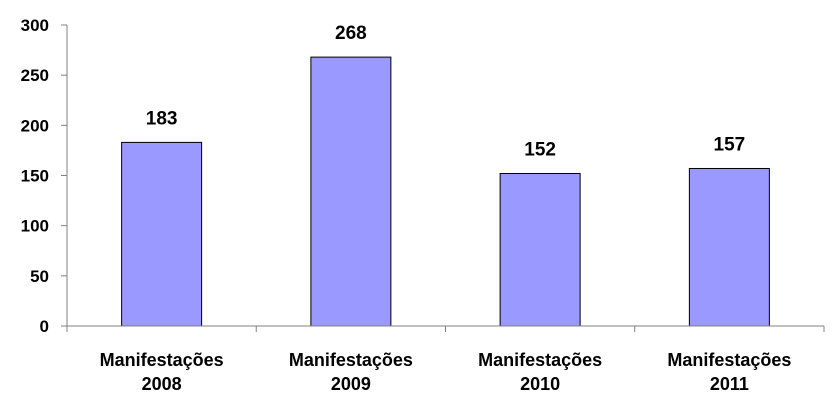 The width and height of the screenshot is (839, 398). What do you see at coordinates (540, 149) in the screenshot?
I see `data-label: 152` at bounding box center [540, 149].